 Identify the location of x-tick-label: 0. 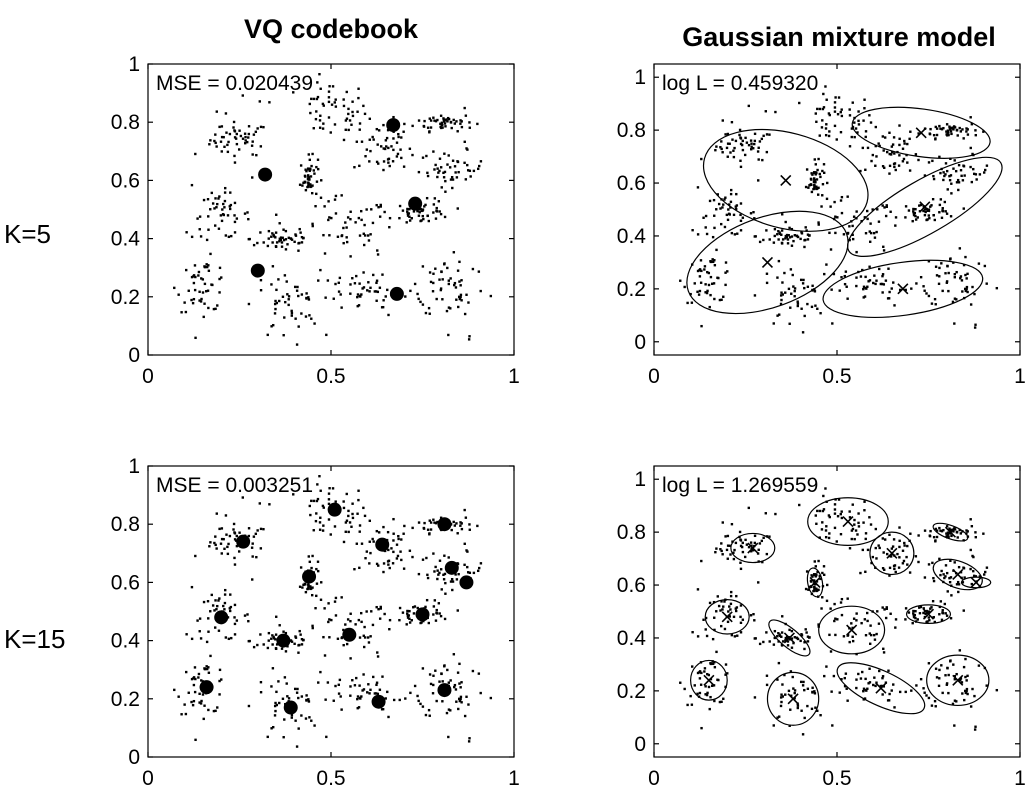
(654, 778).